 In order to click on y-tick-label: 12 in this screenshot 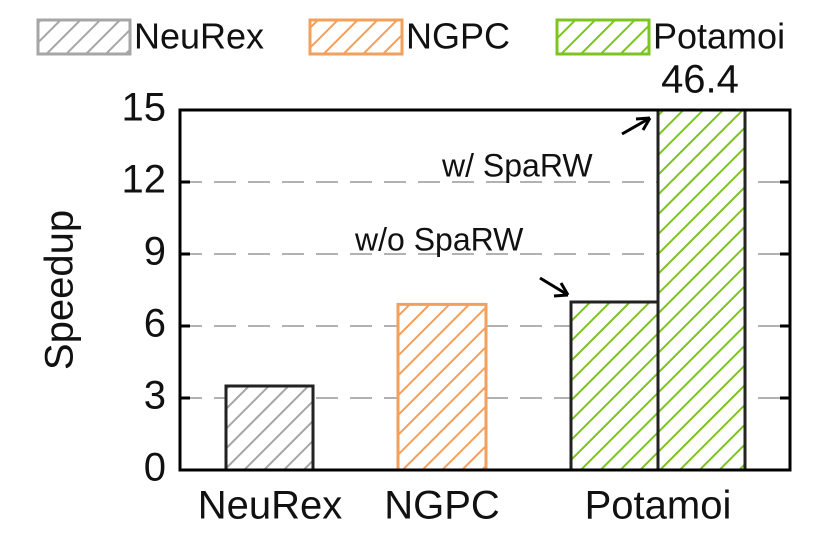, I will do `click(144, 180)`.